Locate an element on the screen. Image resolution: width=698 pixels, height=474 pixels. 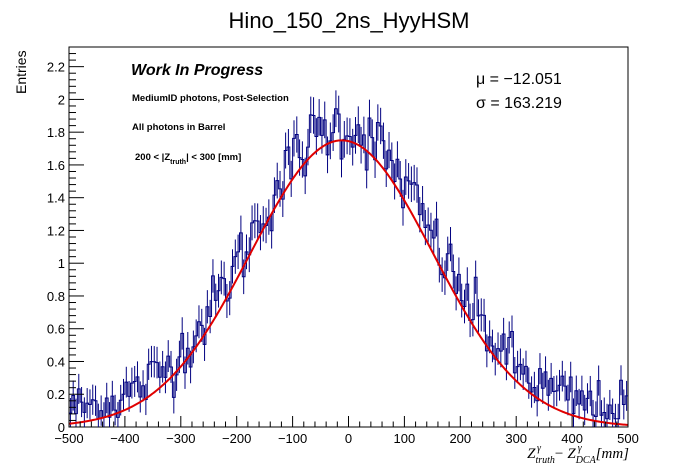
y-tick-label: 0.8 is located at coordinates (56, 296).